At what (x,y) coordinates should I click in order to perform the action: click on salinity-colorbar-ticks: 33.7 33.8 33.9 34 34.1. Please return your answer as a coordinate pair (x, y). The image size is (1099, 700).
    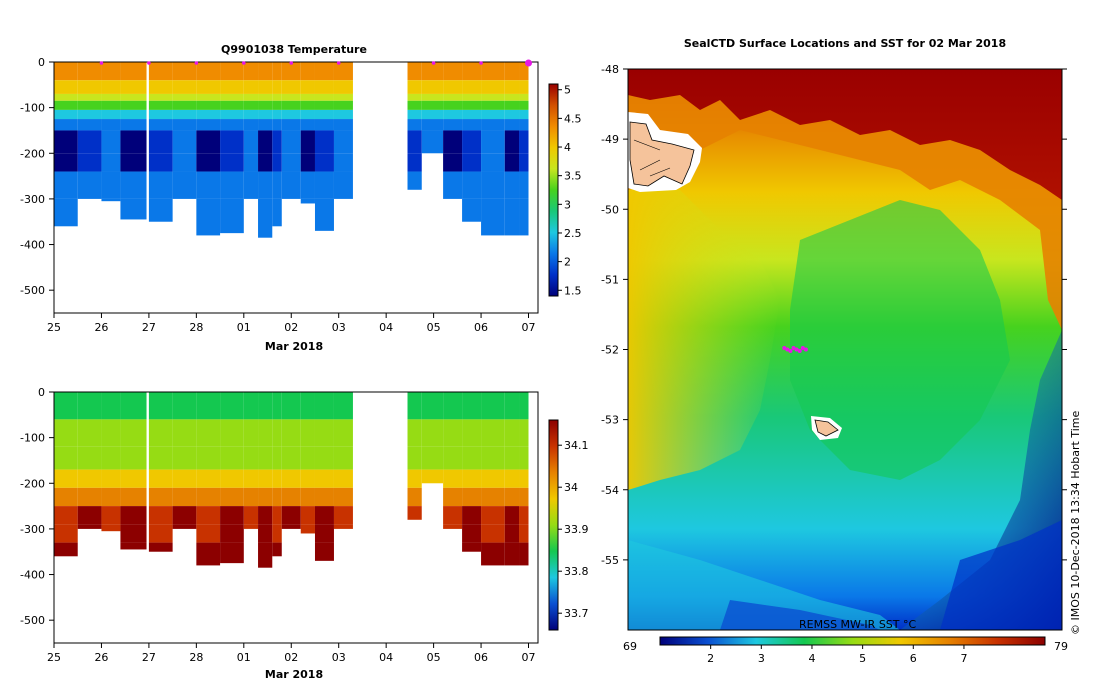
    Looking at the image, I should click on (573, 529).